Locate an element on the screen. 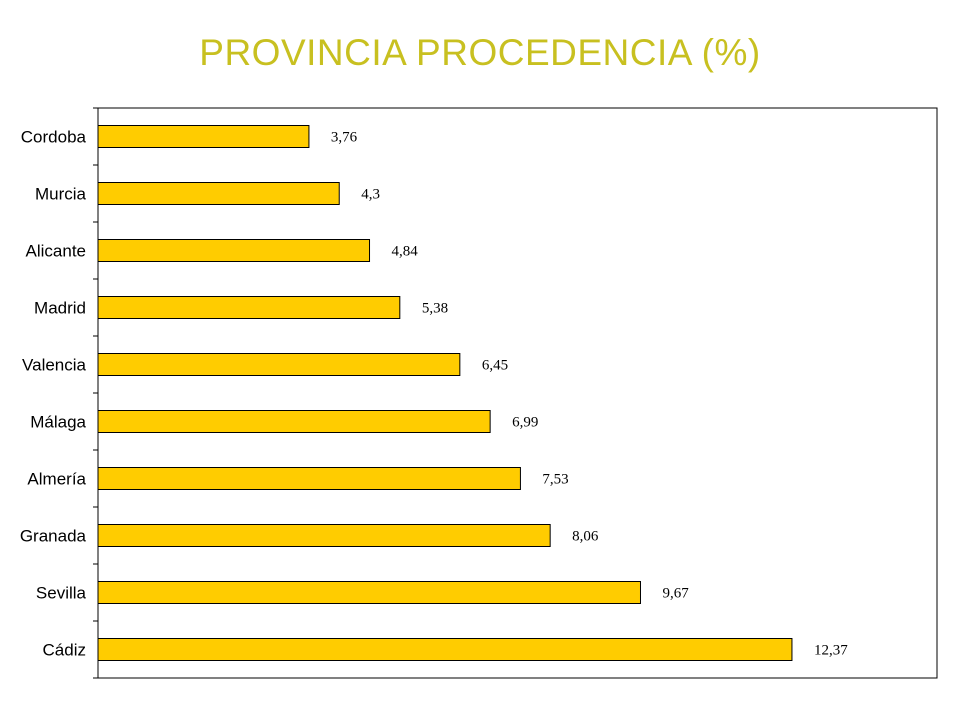 Image resolution: width=960 pixels, height=720 pixels. category-label: Madrid is located at coordinates (60, 308).